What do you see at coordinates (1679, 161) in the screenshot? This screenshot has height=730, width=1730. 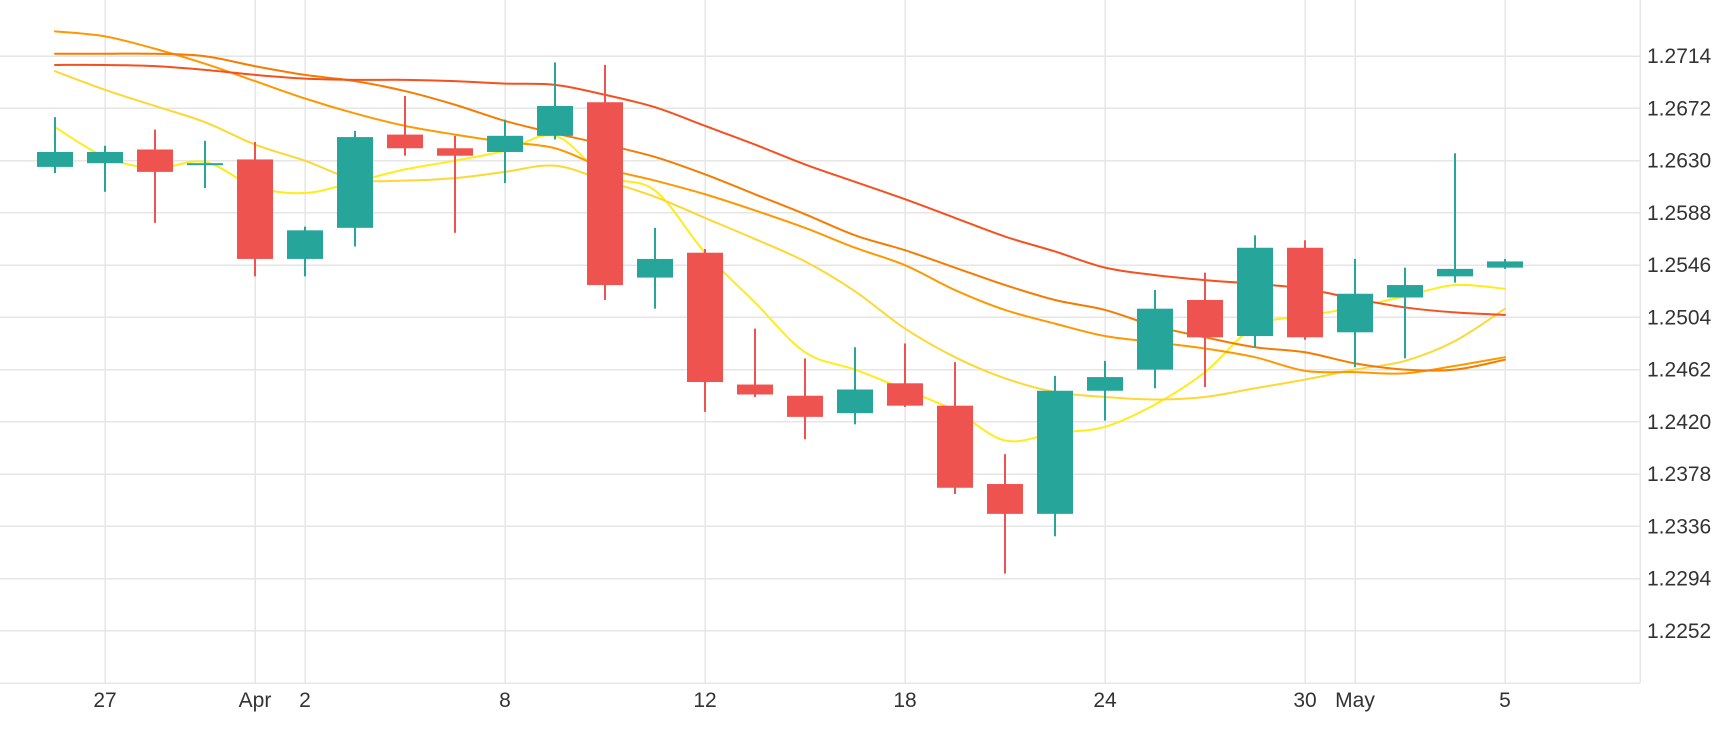 I see `y-tick-label: 1.2630` at bounding box center [1679, 161].